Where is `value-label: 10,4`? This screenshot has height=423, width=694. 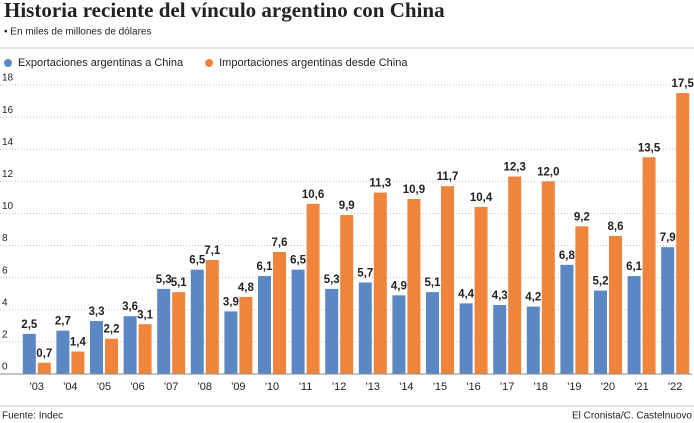 value-label: 10,4 is located at coordinates (481, 198).